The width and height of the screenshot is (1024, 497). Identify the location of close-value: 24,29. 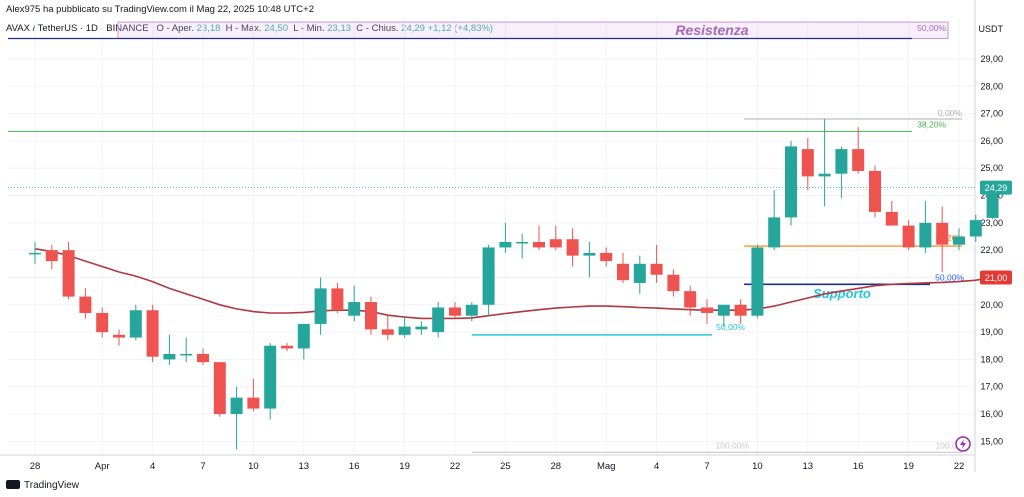
(413, 28).